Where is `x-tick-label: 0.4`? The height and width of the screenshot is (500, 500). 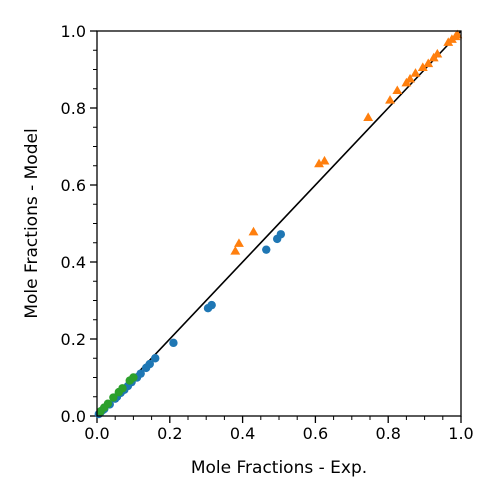 x-tick-label: 0.4 is located at coordinates (242, 433).